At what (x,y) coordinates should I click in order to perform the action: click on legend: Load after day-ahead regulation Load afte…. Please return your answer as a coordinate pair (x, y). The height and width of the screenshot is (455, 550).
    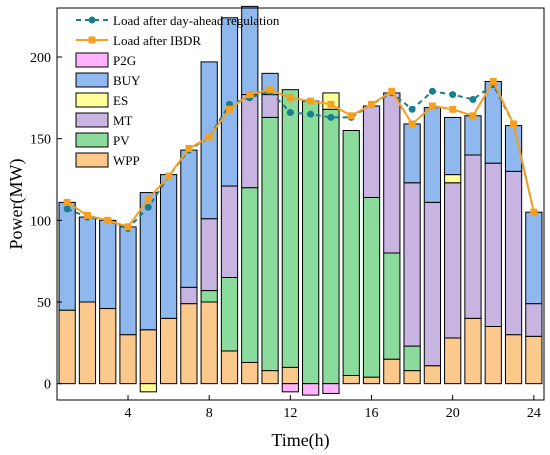
    Looking at the image, I should click on (177, 90).